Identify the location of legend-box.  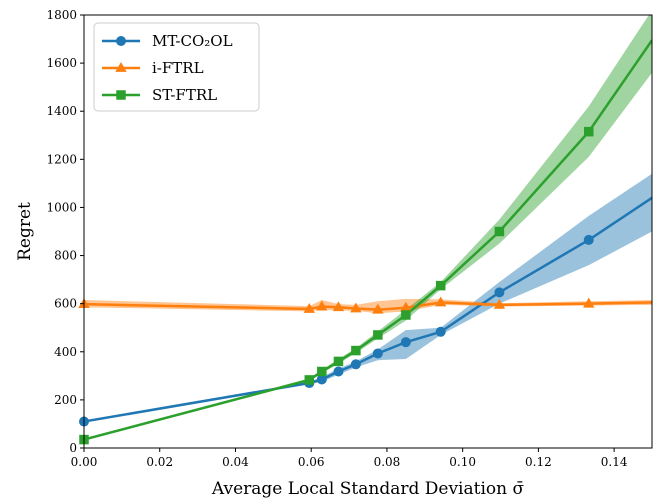
(176, 67).